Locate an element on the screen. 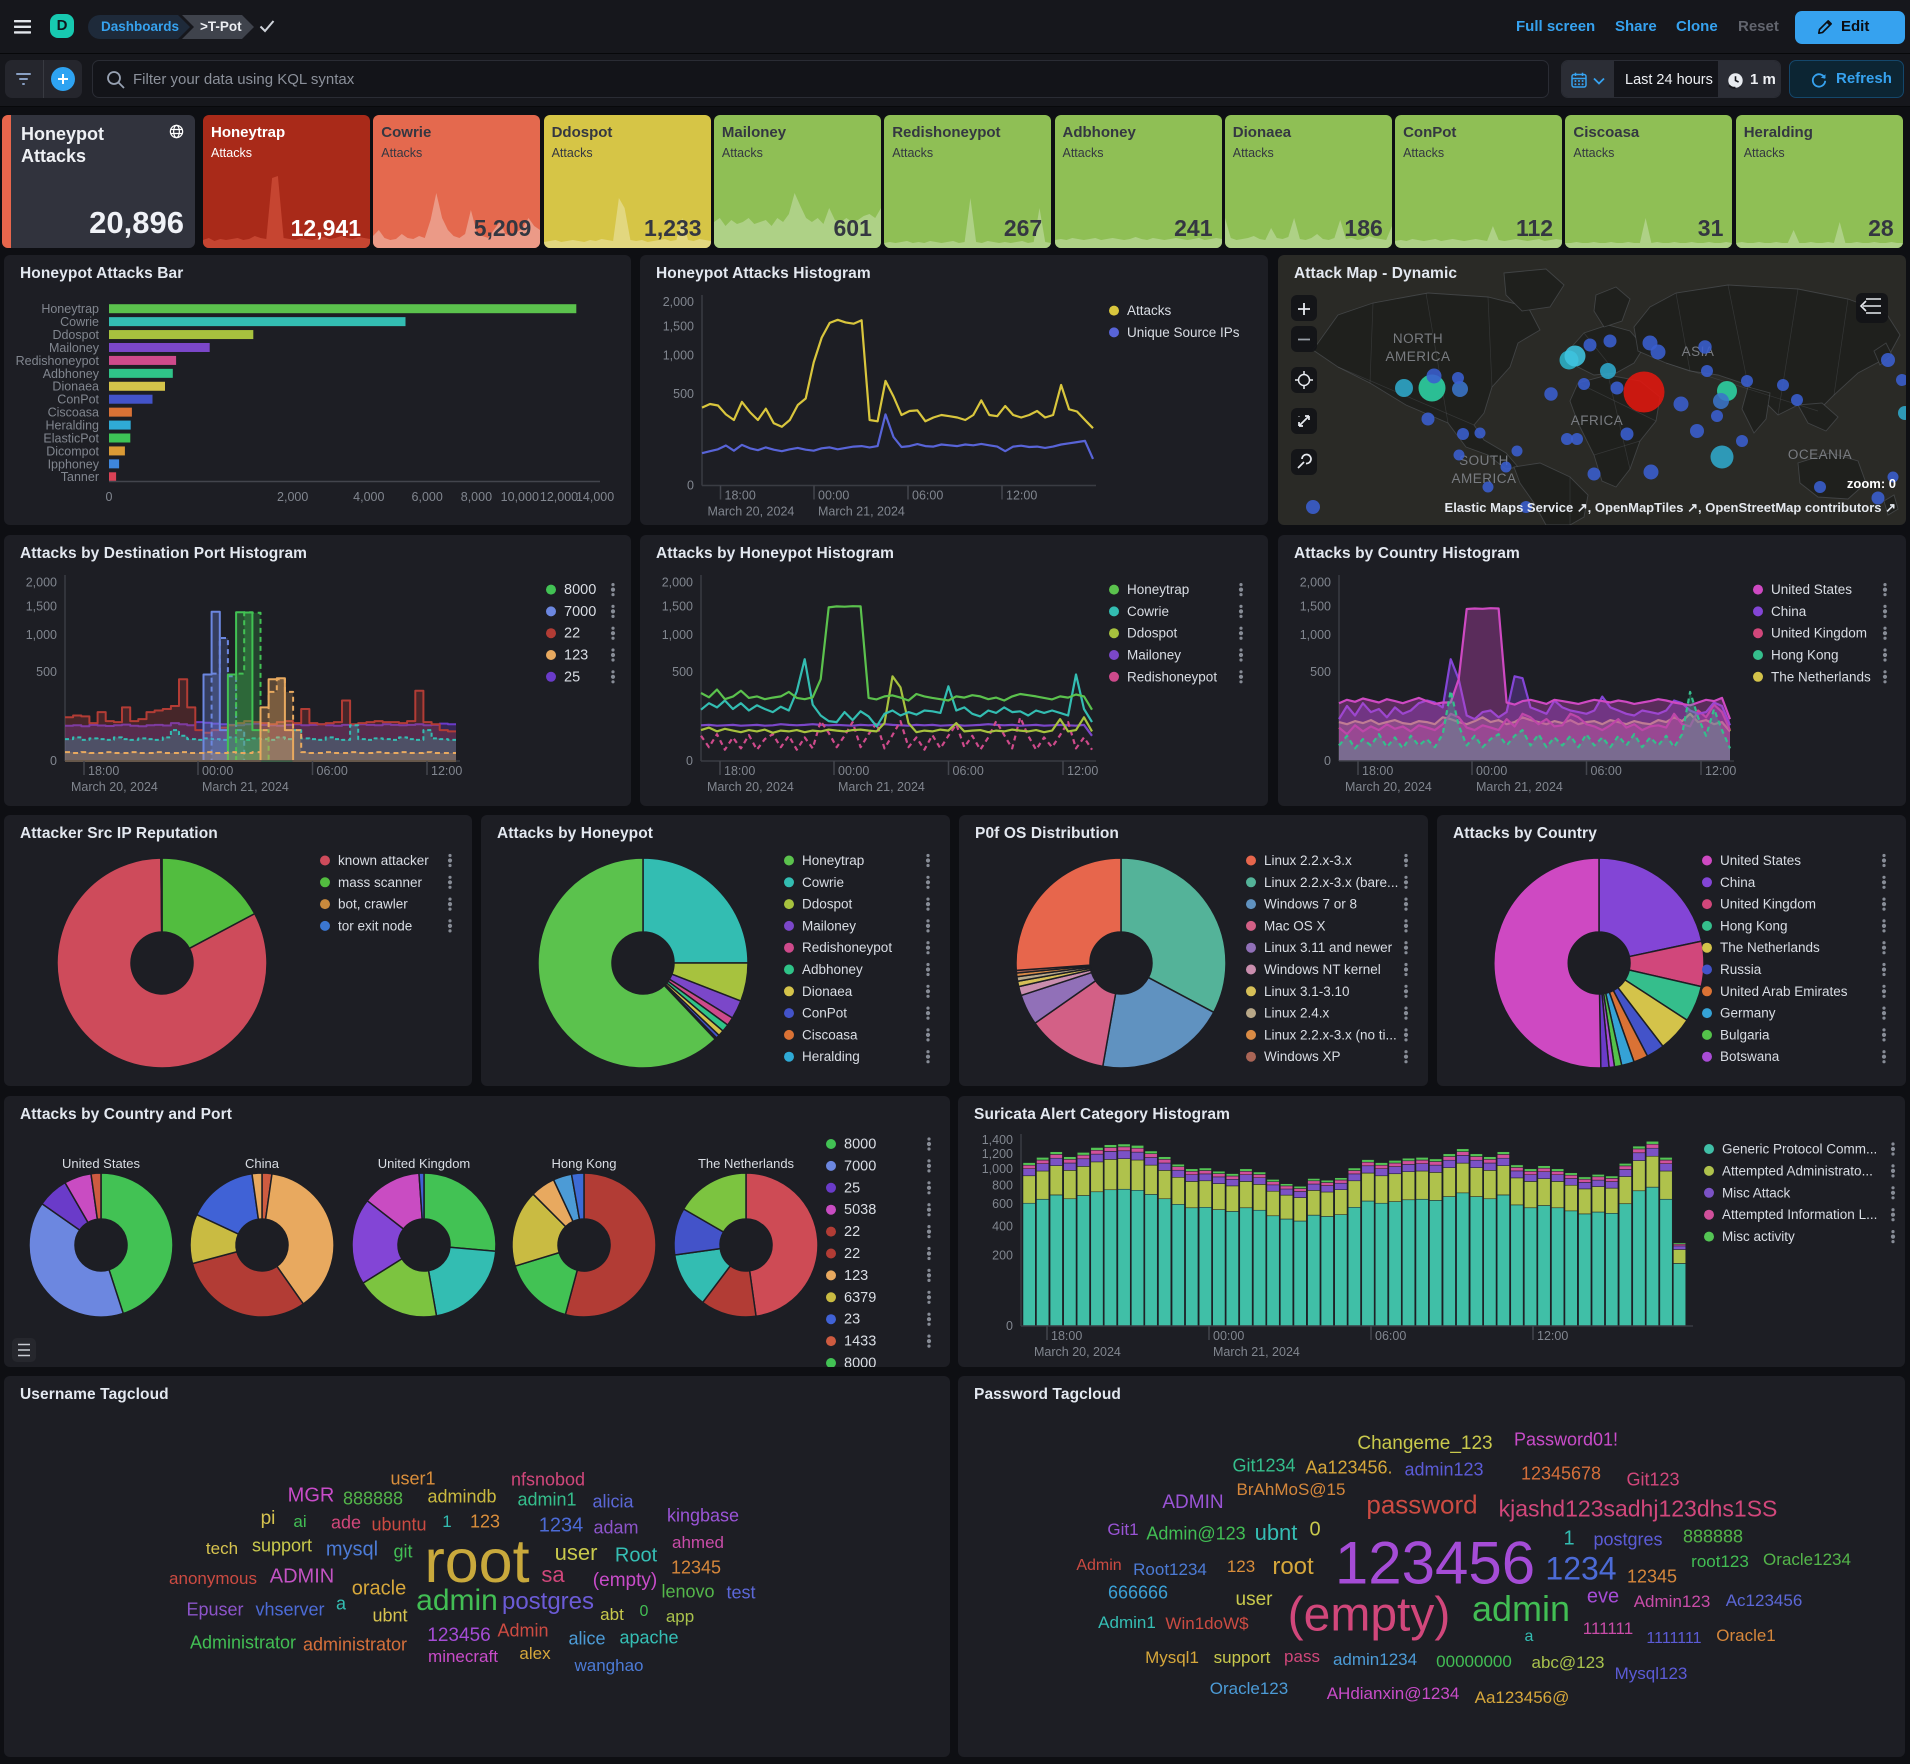 This screenshot has height=1764, width=1910. svg-text: 800 is located at coordinates (1002, 1185).